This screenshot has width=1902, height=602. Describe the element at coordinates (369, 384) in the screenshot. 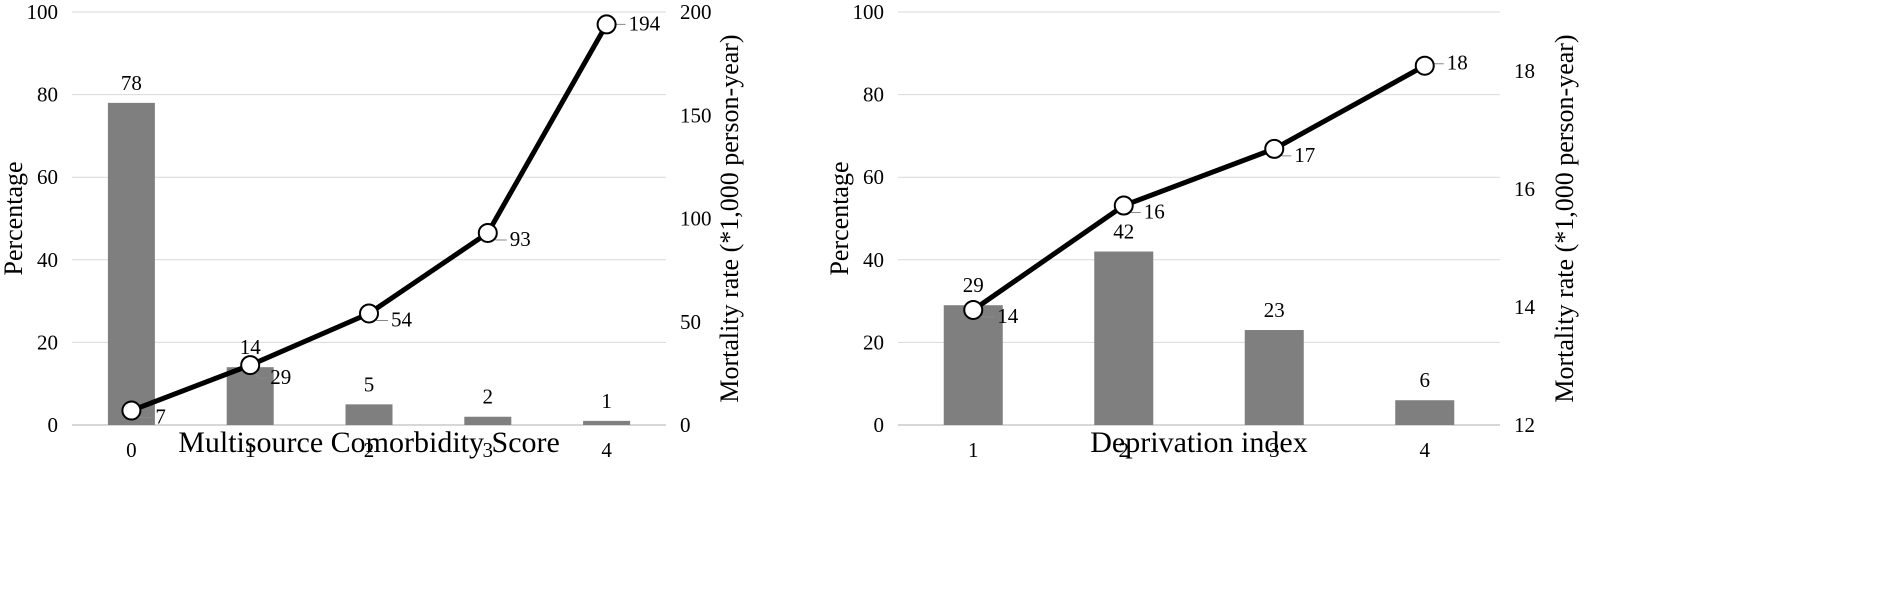

I see `bar-data-label: 5` at that location.